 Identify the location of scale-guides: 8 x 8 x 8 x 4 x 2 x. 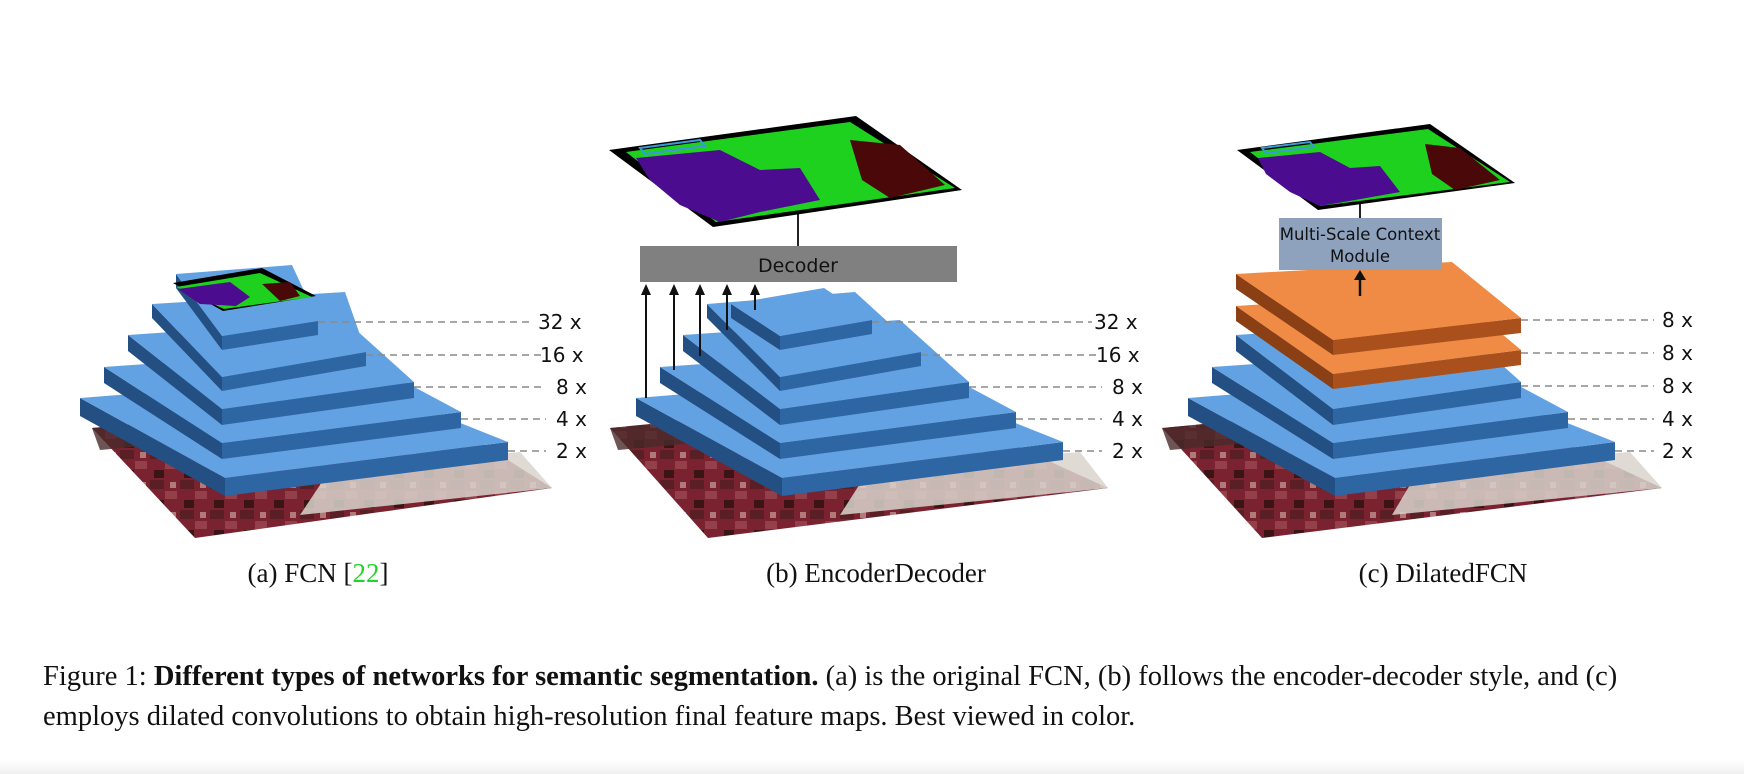
(1607, 385).